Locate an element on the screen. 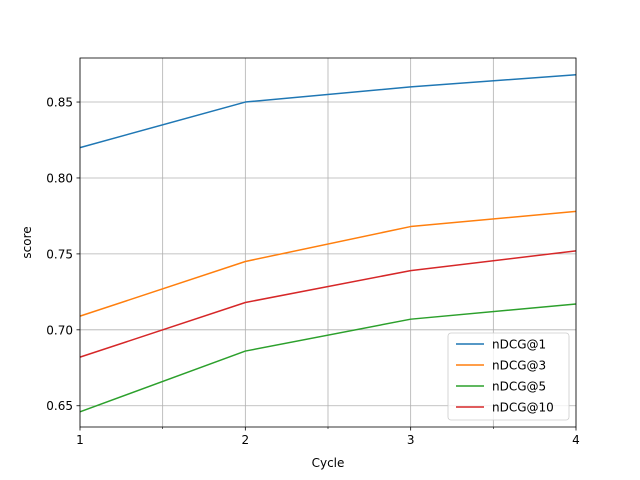 The height and width of the screenshot is (480, 640). x-tick-label: 1 is located at coordinates (80, 440).